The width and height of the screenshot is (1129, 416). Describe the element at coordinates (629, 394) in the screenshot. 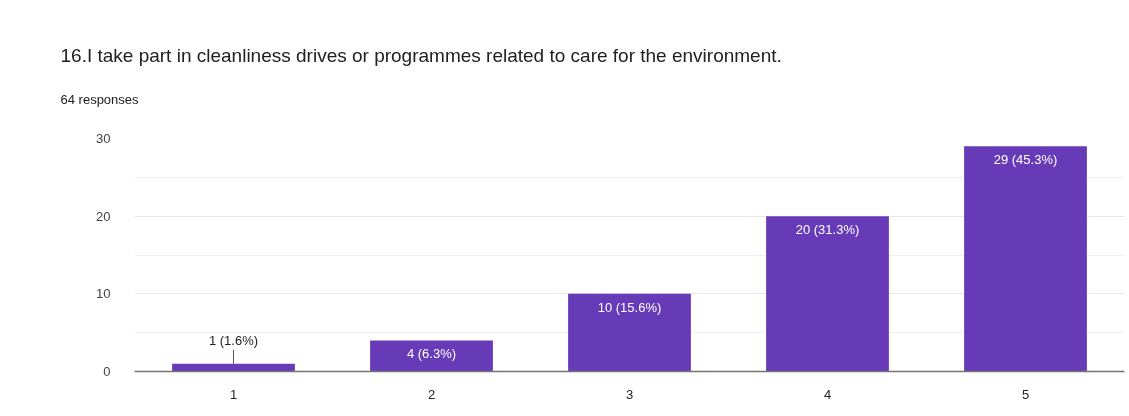

I see `x-tick-label: 3` at that location.